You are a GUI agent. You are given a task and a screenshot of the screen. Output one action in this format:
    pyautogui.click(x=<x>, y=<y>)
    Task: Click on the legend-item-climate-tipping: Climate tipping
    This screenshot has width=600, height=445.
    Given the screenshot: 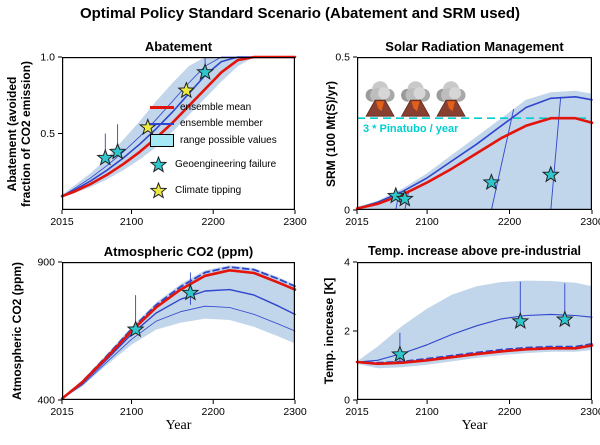 What is the action you would take?
    pyautogui.click(x=230, y=190)
    